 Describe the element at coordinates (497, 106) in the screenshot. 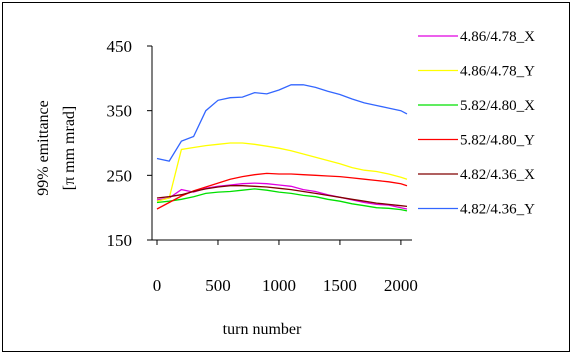

I see `legend-label-3: 5.82/4.80_X` at that location.